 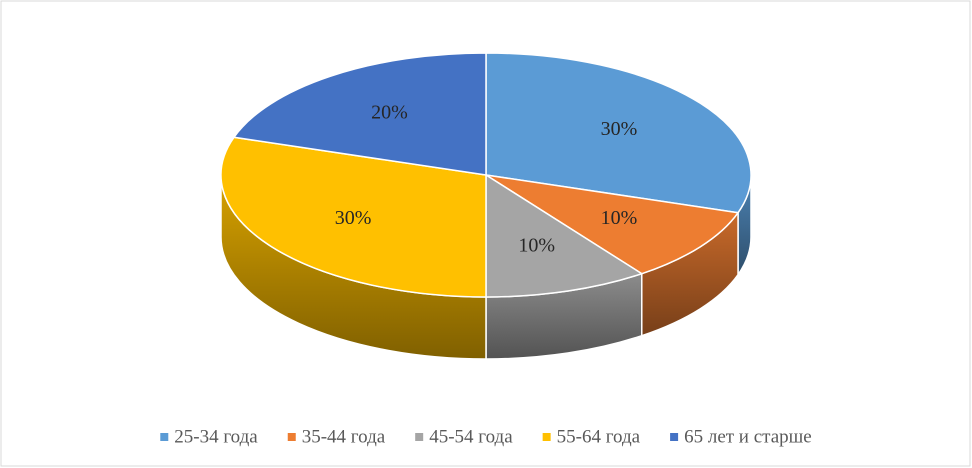 What do you see at coordinates (344, 436) in the screenshot?
I see `legend-label: 35-44 года` at bounding box center [344, 436].